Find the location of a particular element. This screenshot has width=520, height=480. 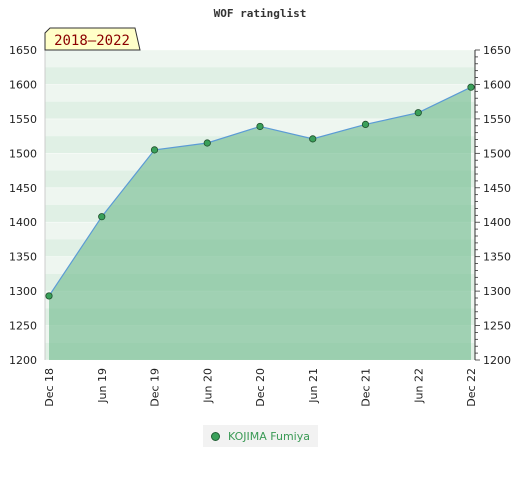

x-tick-label: Jun 19 is located at coordinates (102, 386).